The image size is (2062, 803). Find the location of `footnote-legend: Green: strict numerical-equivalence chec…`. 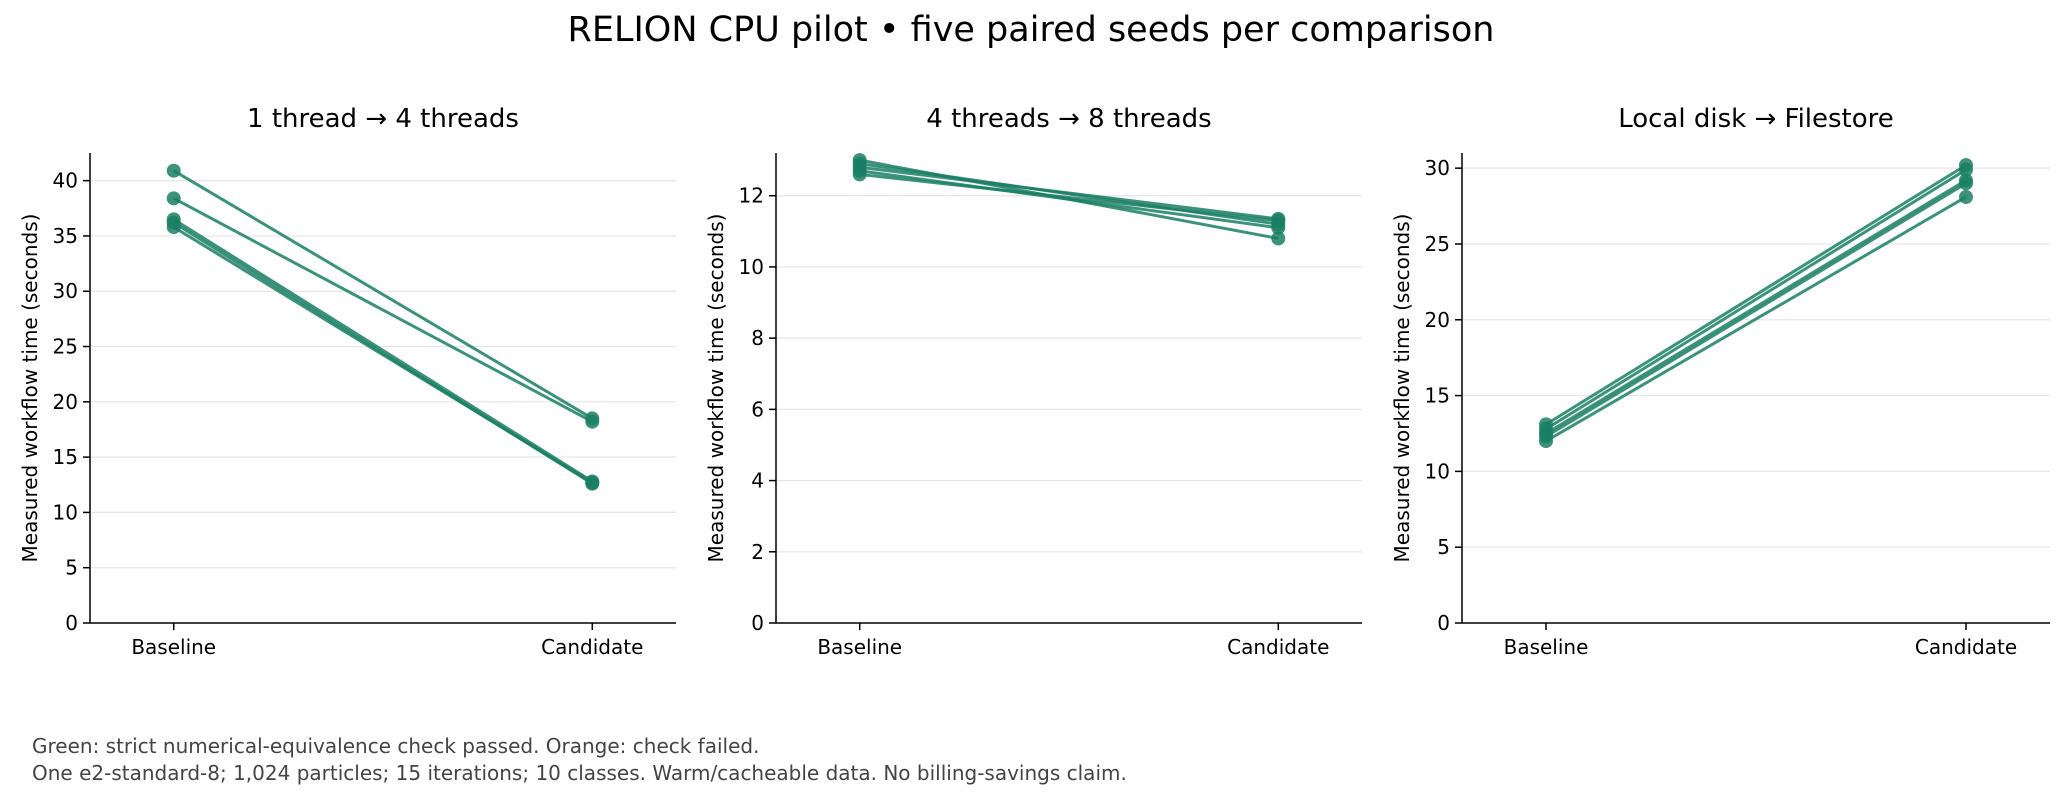

footnote-legend: Green: strict numerical-equivalence chec… is located at coordinates (396, 746).